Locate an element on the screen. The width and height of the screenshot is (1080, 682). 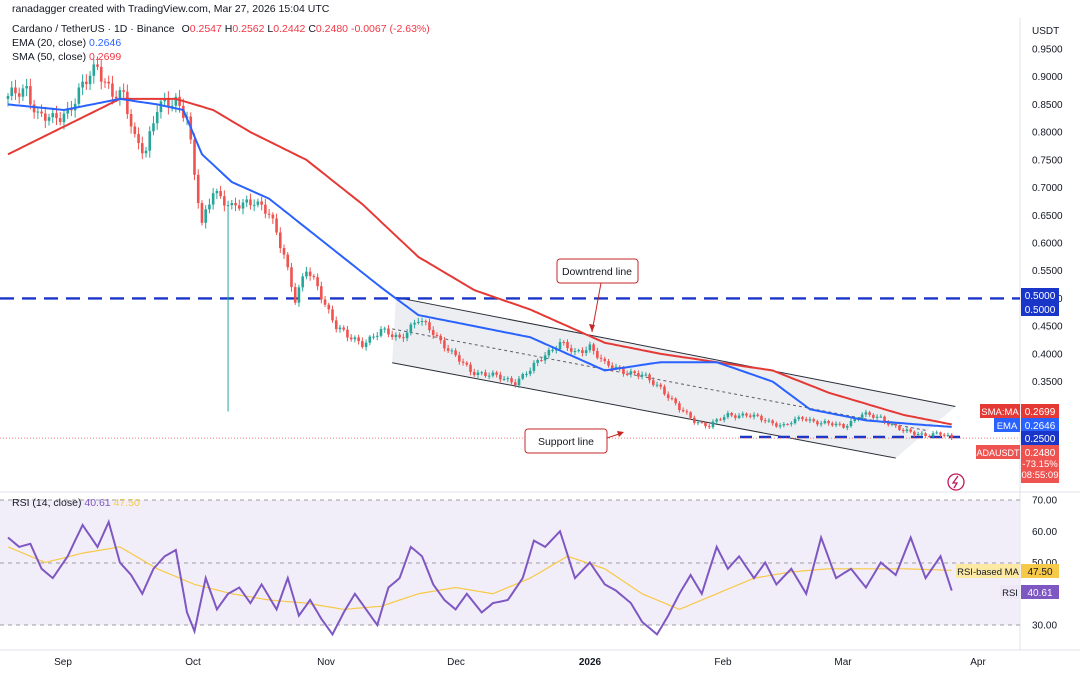
ohlc-close: 0.2480 is located at coordinates (332, 29).